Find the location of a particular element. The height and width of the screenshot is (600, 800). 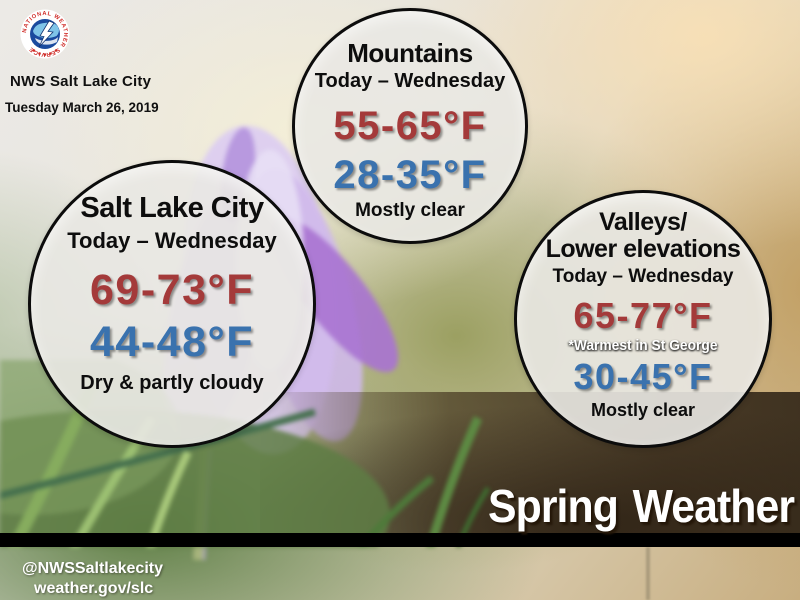

background-stem-shadow is located at coordinates (648, 573).